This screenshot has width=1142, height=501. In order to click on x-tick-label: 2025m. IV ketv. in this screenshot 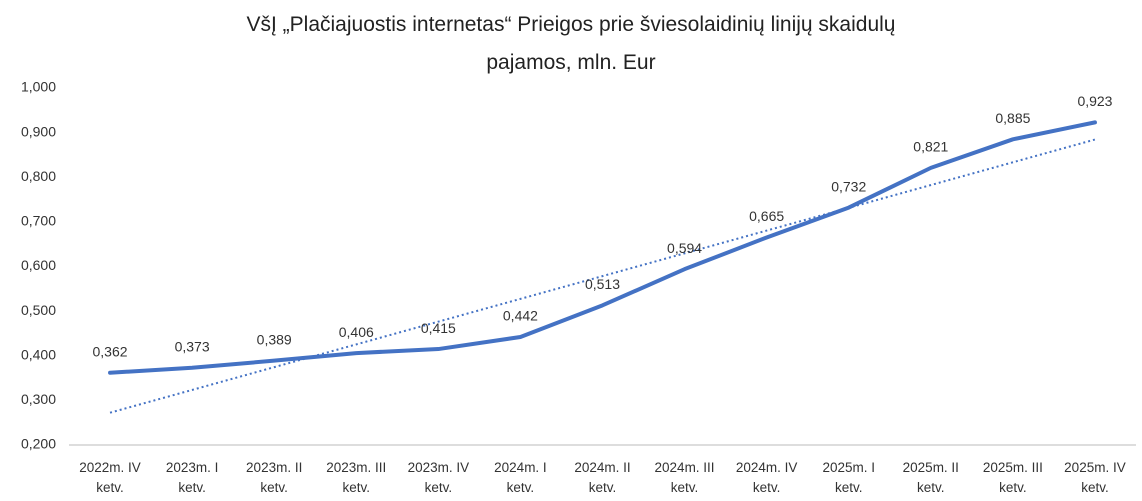, I will do `click(1095, 477)`.